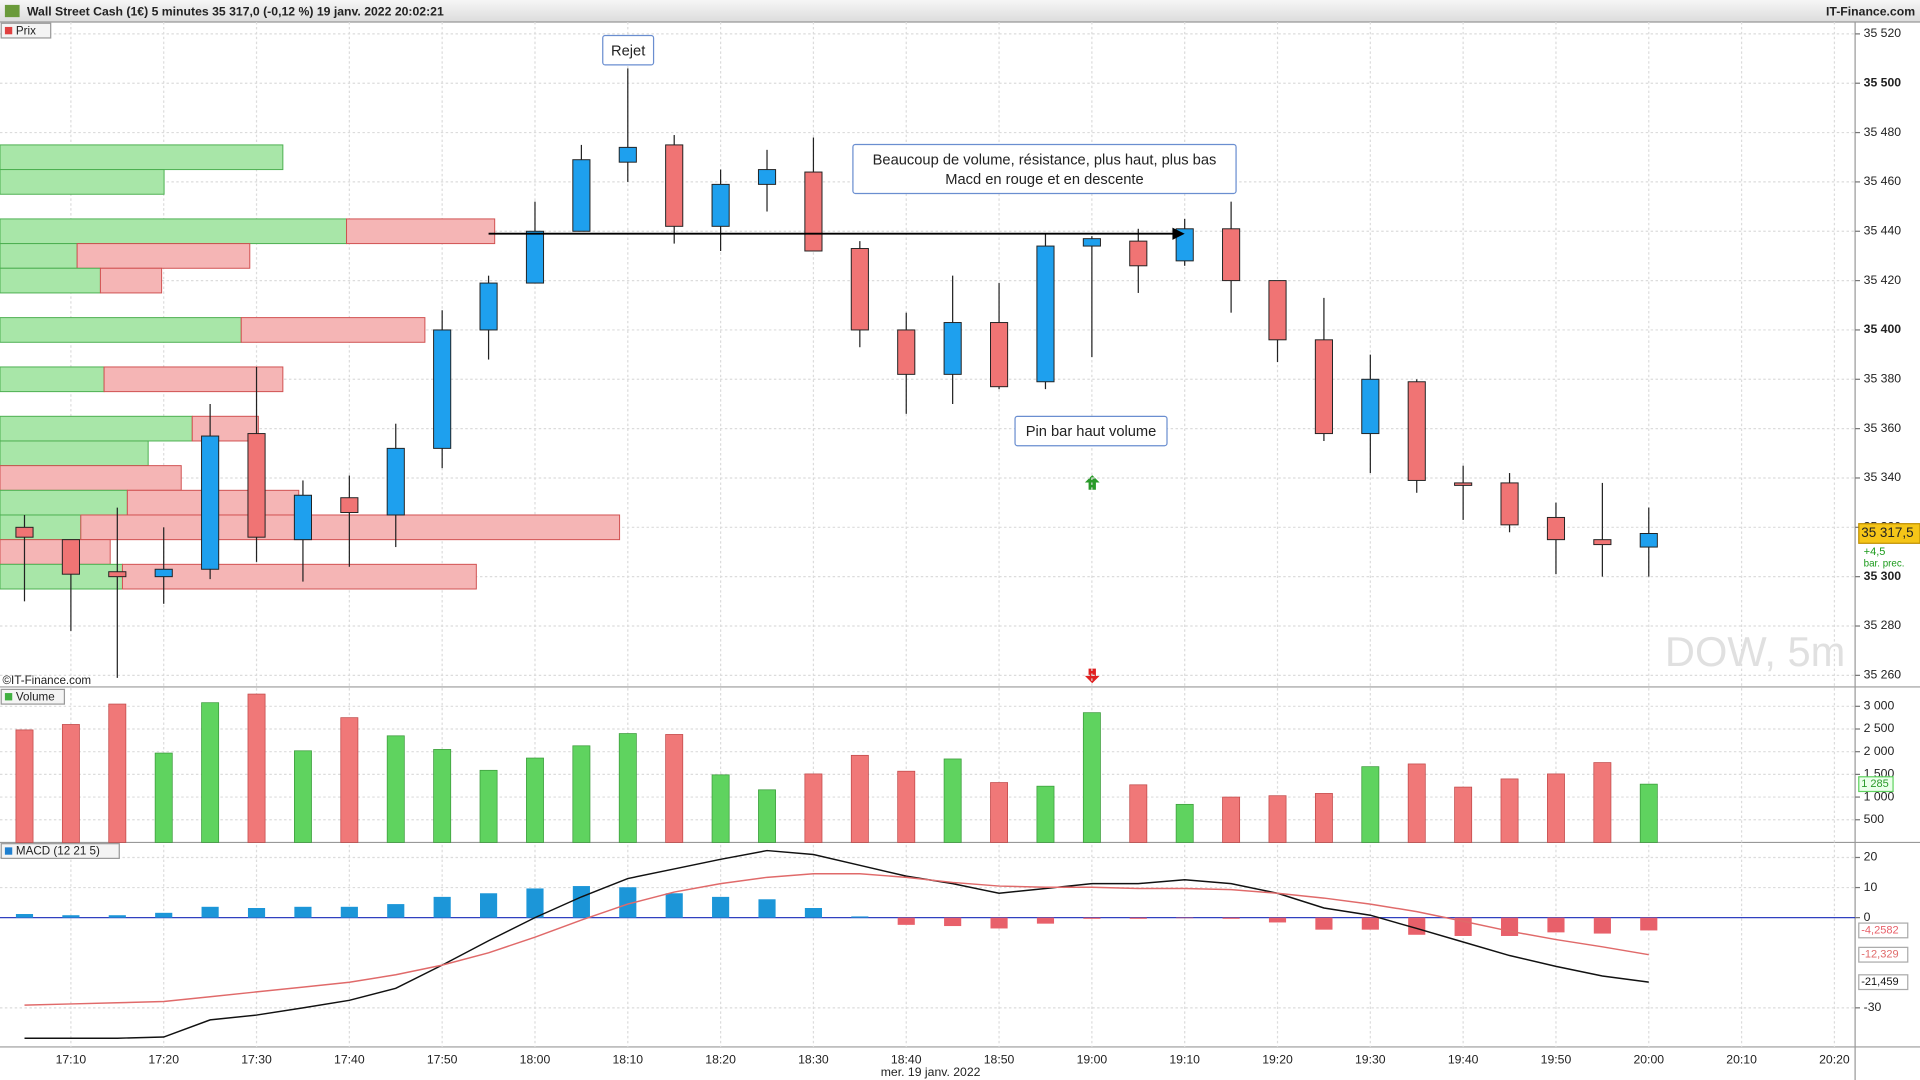 The image size is (1920, 1080). Describe the element at coordinates (1883, 280) in the screenshot. I see `y-tick-label: 35 420` at that location.